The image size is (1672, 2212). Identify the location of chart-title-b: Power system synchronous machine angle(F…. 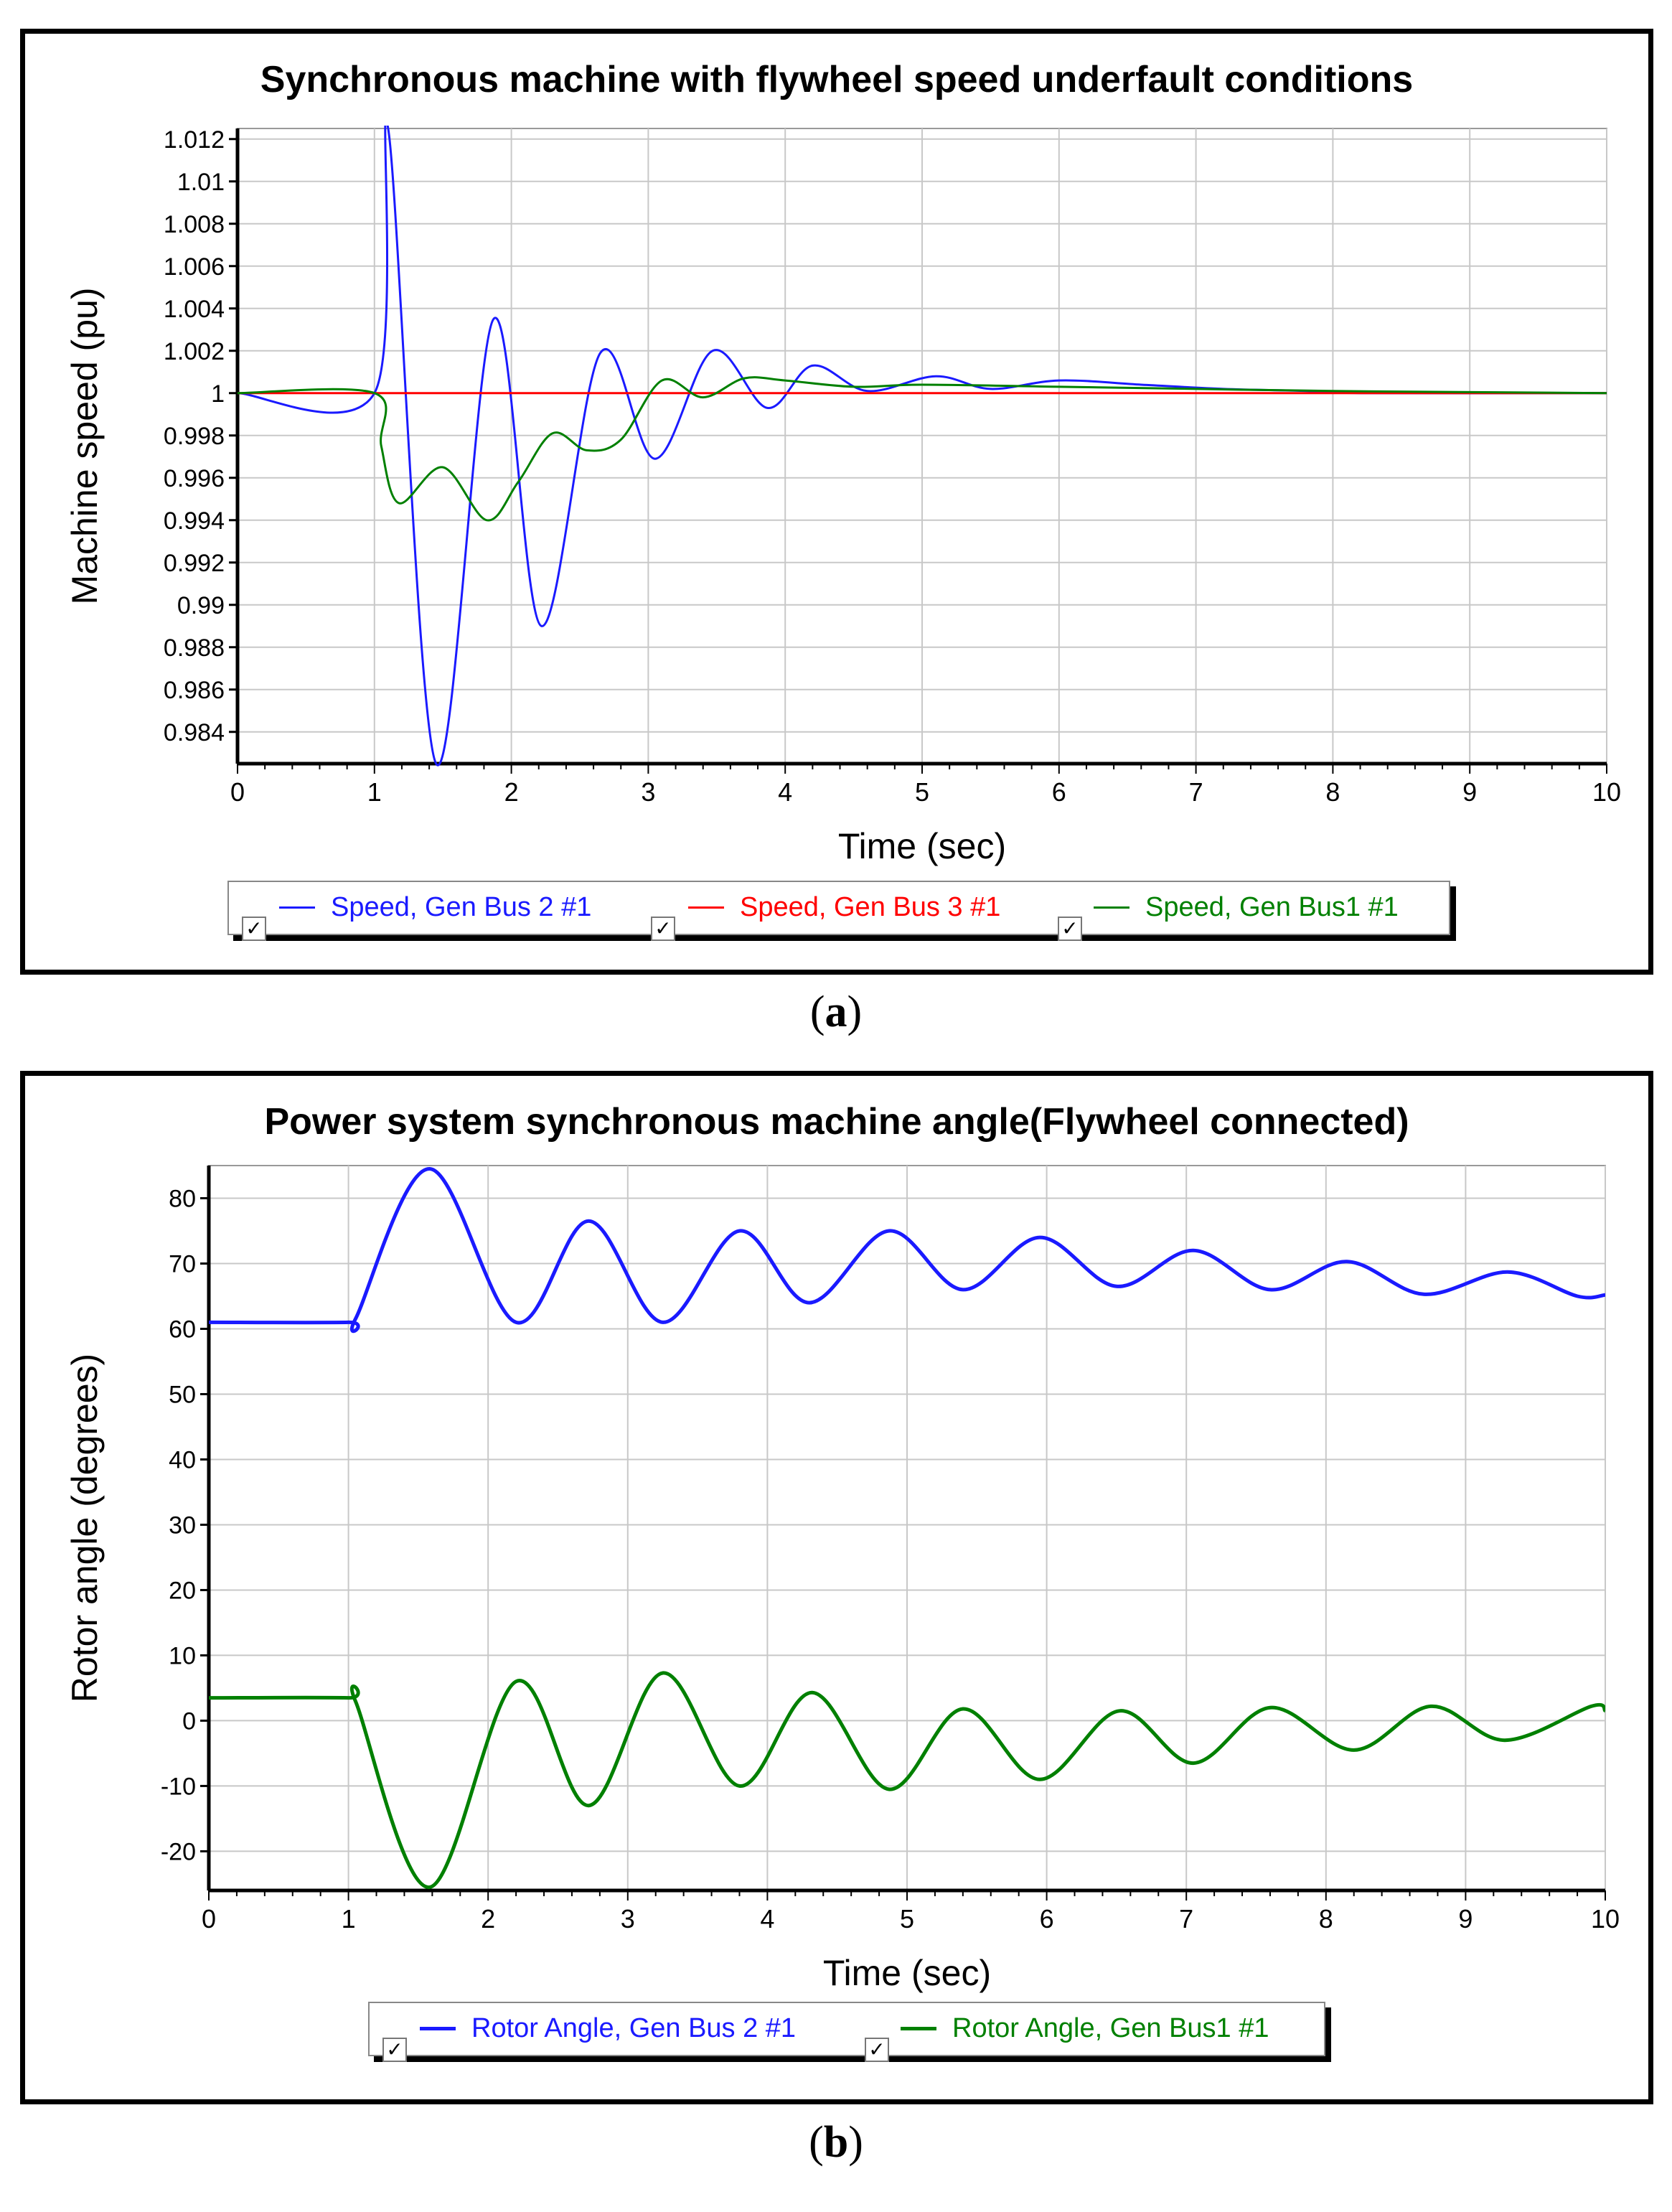
(836, 1122).